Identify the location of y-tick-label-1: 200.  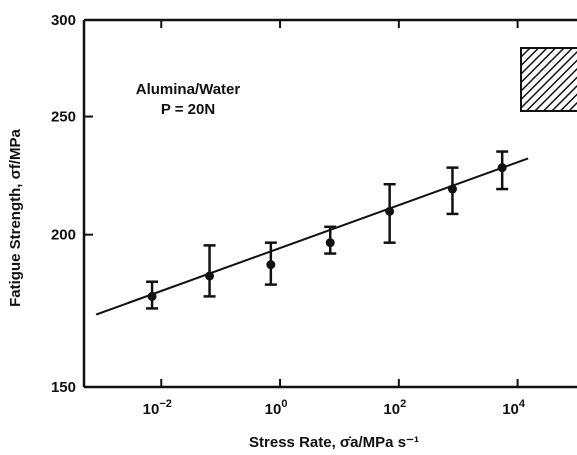
(63, 235).